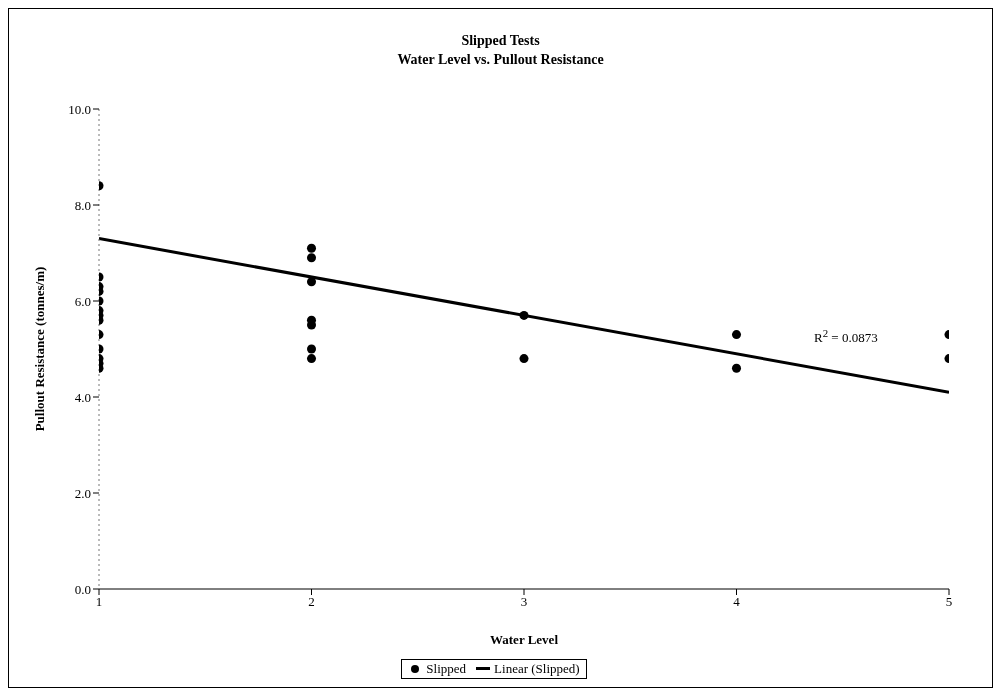 The height and width of the screenshot is (698, 1005). Describe the element at coordinates (82, 397) in the screenshot. I see `y-tick-label: 4.0` at that location.